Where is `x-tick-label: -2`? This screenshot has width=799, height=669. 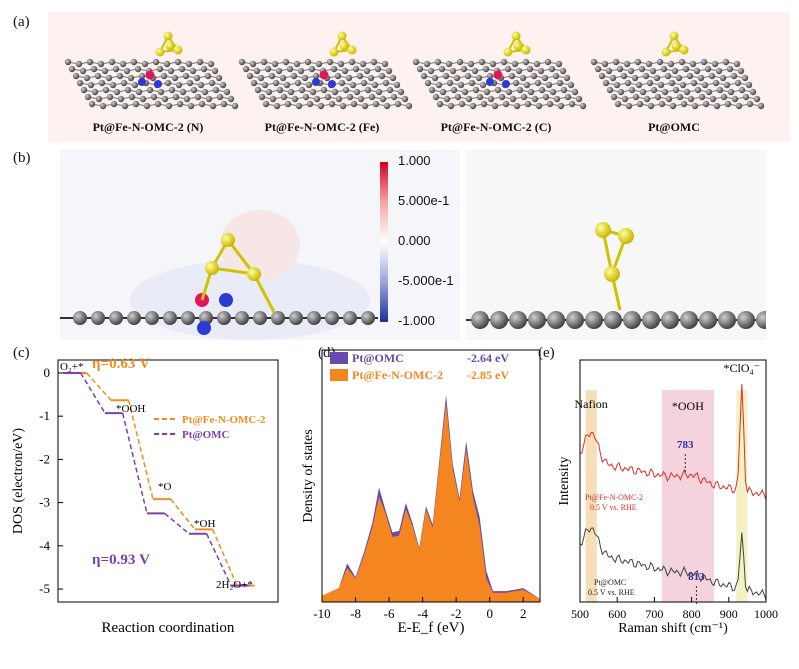
x-tick-label: -2 is located at coordinates (456, 613).